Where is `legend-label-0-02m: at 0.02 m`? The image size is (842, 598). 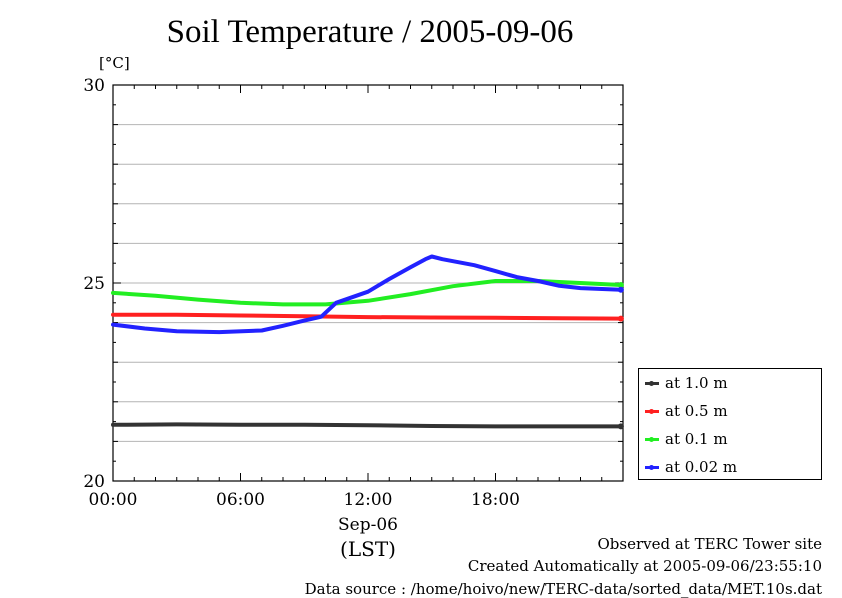 legend-label-0-02m: at 0.02 m is located at coordinates (701, 467).